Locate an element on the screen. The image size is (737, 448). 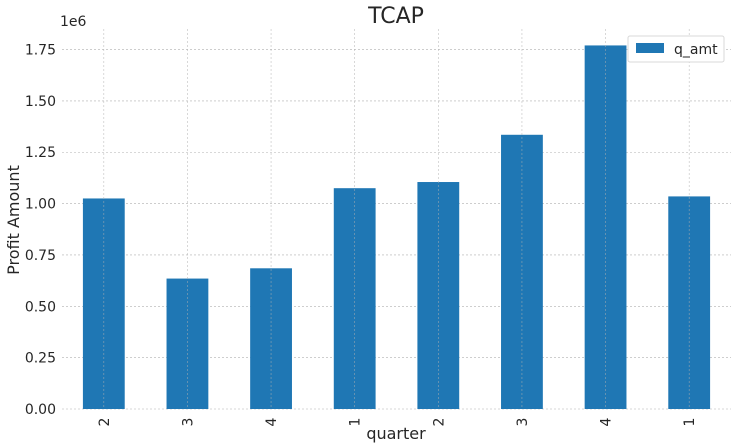
y-tick-label: 0.00 is located at coordinates (40, 410).